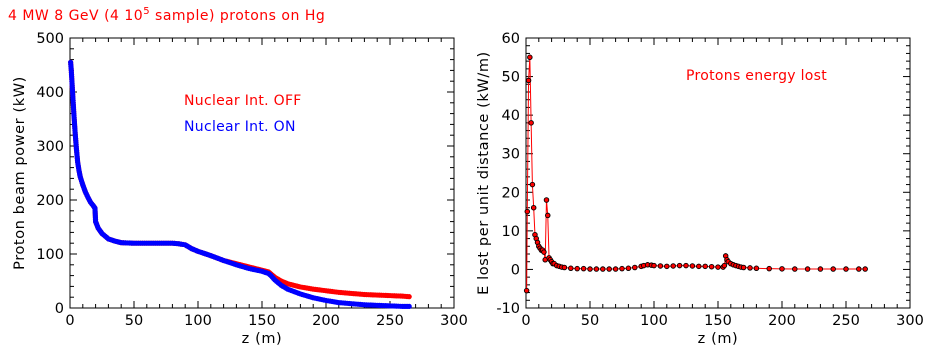 This screenshot has height=349, width=926. Describe the element at coordinates (50, 93) in the screenshot. I see `y-tick-label: 400` at that location.